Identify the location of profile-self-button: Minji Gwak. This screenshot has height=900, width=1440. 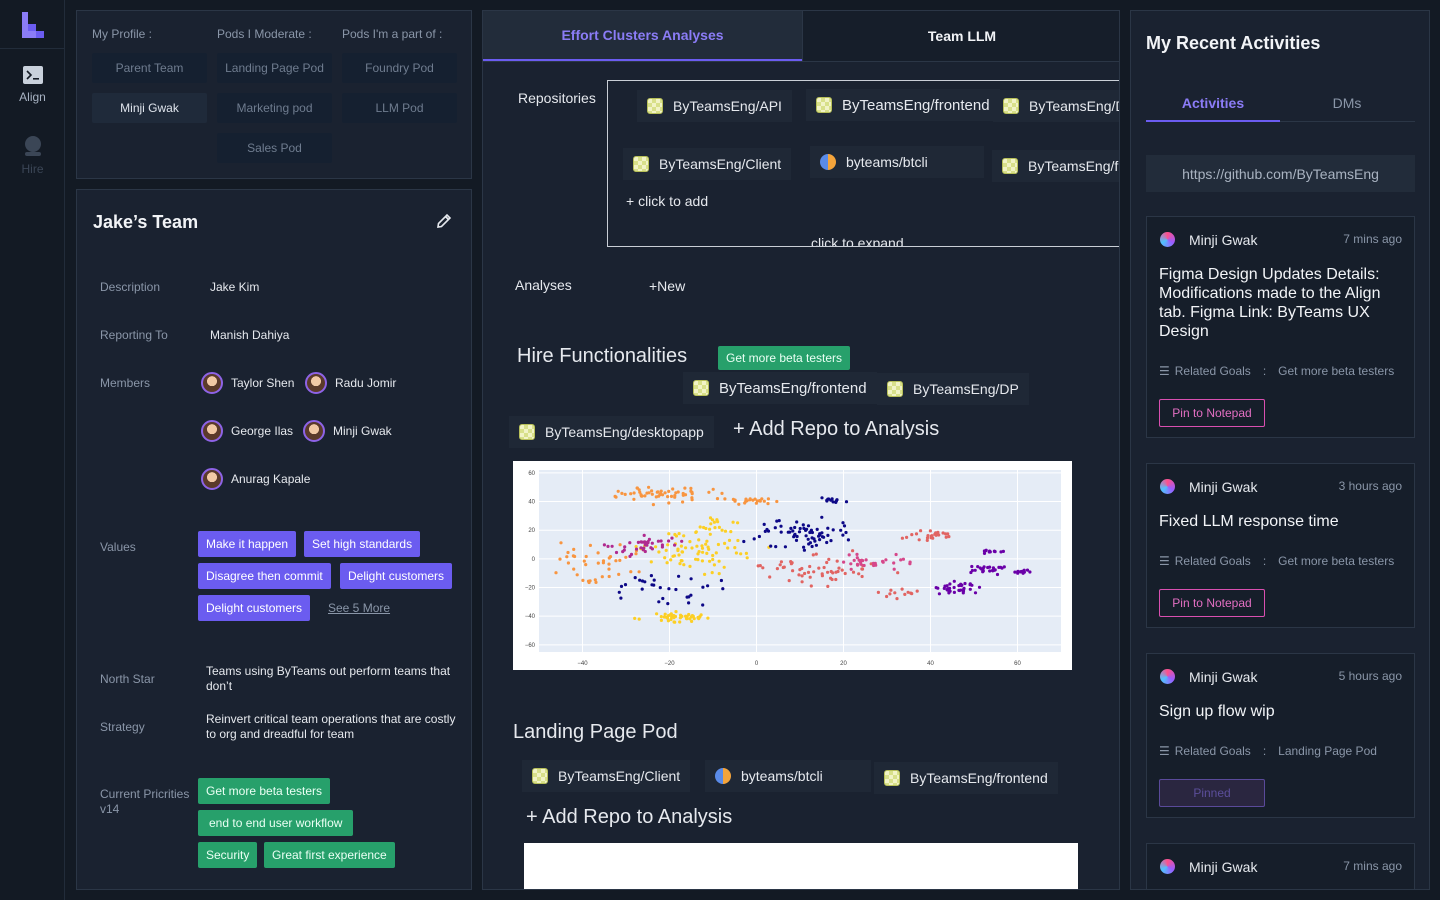
(149, 108).